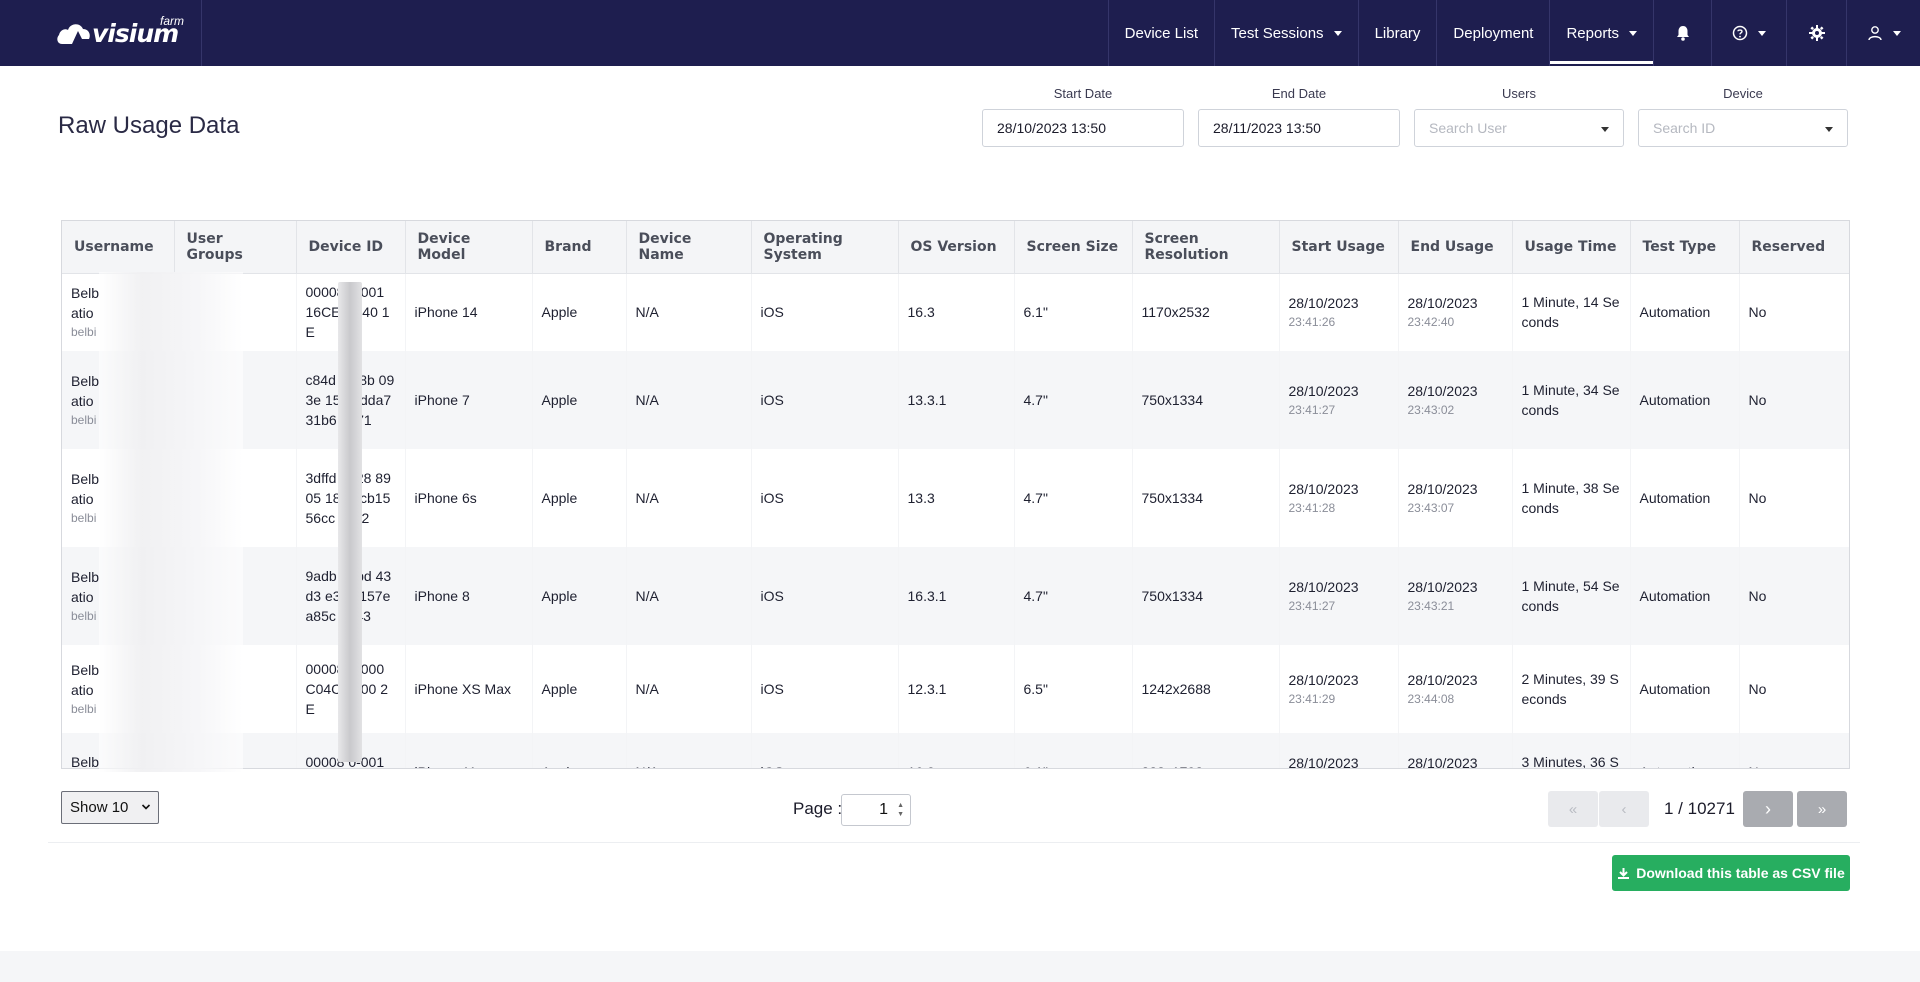 The image size is (1920, 982). Describe the element at coordinates (1570, 400) in the screenshot. I see `usage-time: 1 Minute, 34 Seconds` at that location.